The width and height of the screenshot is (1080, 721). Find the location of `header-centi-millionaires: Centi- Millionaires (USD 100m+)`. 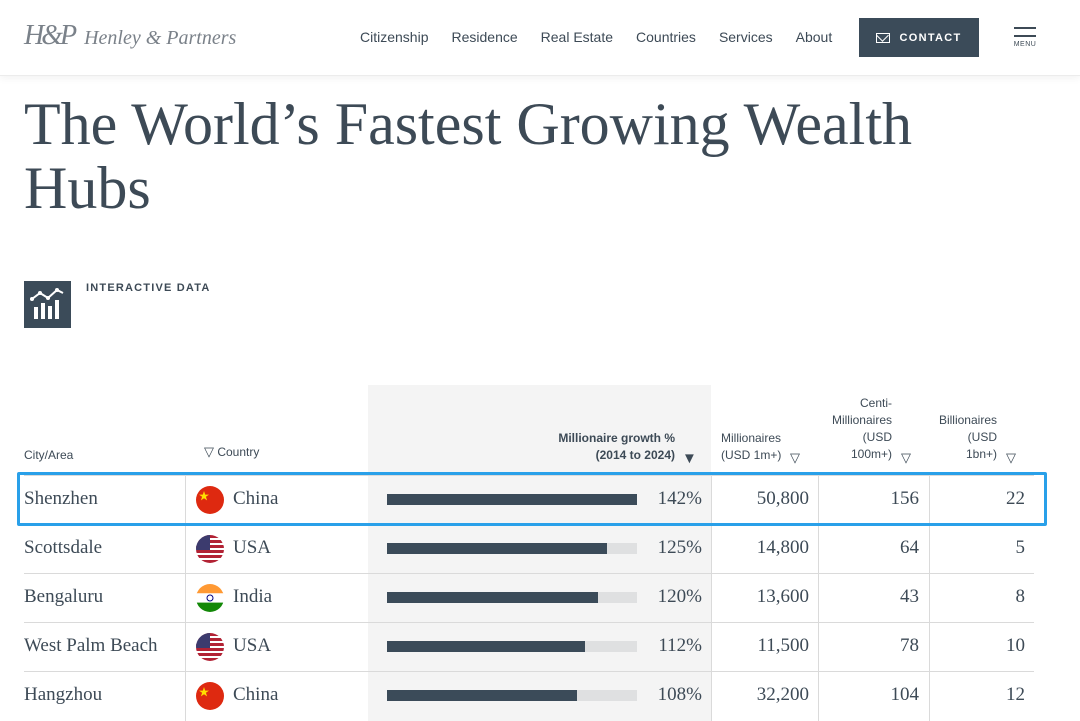

header-centi-millionaires: Centi- Millionaires (USD 100m+) is located at coordinates (856, 429).